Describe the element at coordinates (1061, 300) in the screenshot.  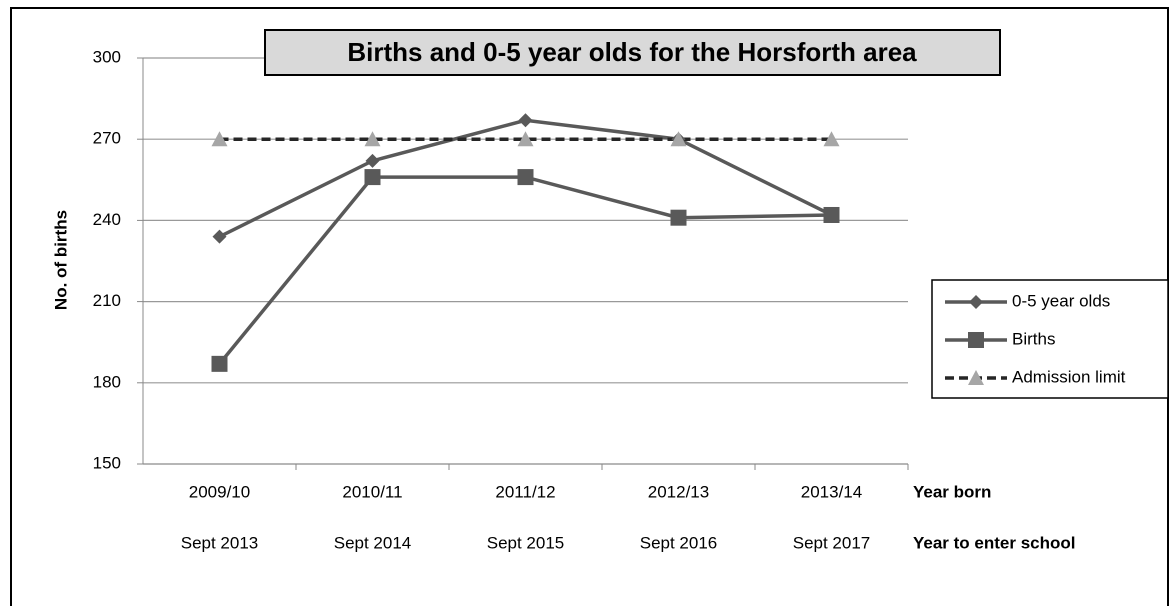
I see `legend-label: 0-5 year olds` at that location.